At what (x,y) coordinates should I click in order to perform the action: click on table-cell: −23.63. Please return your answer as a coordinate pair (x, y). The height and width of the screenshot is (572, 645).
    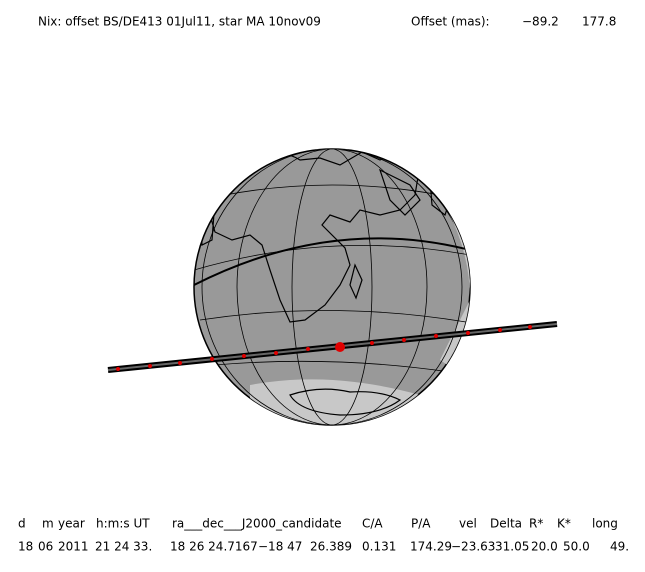
    Looking at the image, I should click on (473, 547).